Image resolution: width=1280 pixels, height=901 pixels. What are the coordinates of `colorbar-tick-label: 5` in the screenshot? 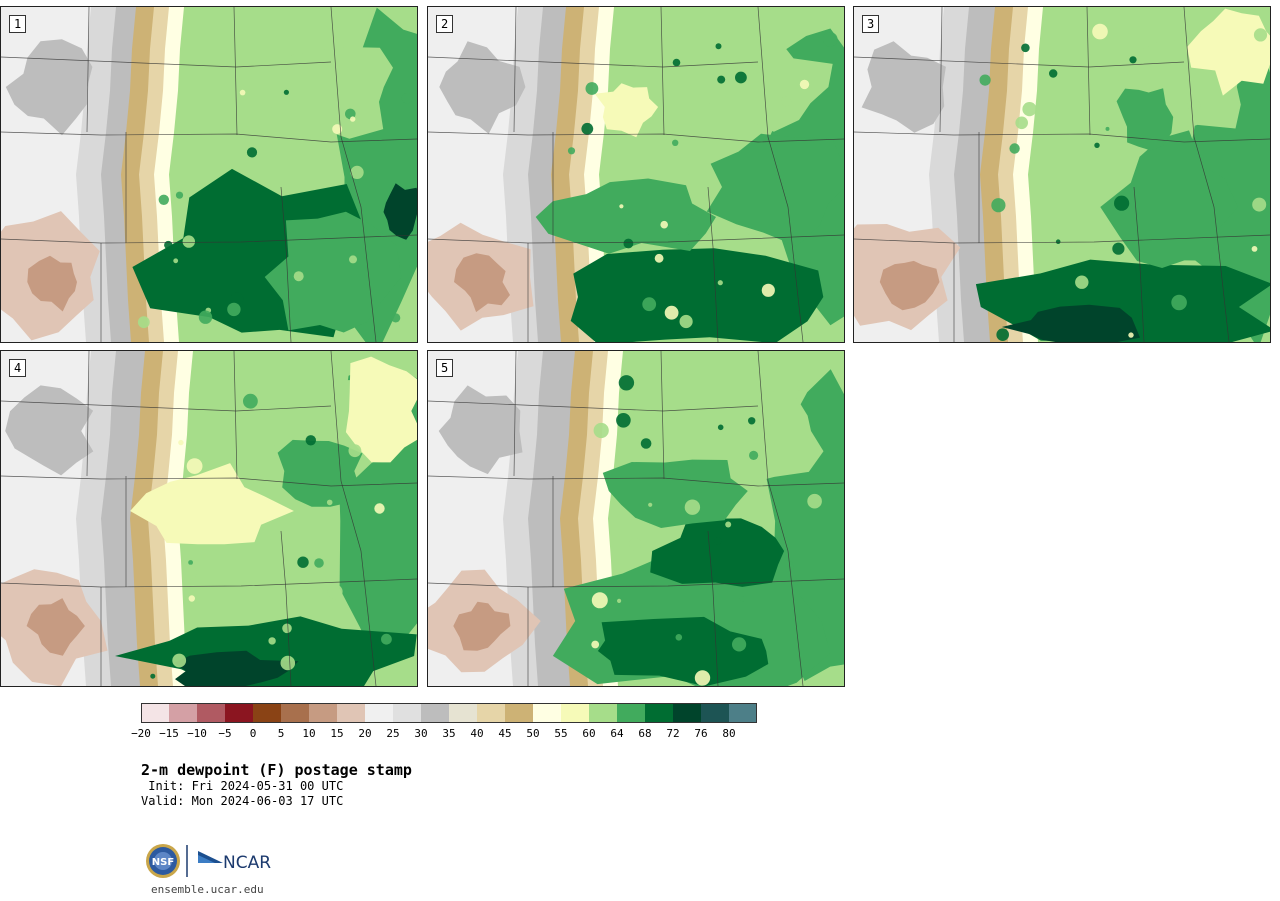 It's located at (281, 733).